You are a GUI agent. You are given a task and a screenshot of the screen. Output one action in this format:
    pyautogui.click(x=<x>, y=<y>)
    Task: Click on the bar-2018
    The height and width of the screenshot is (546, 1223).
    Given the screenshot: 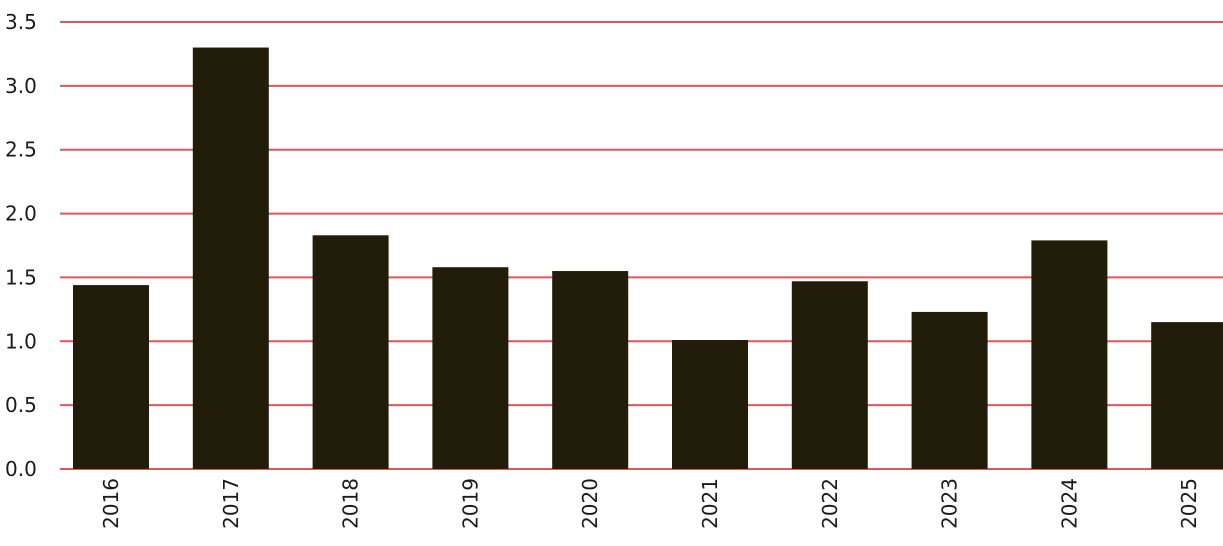 What is the action you would take?
    pyautogui.click(x=350, y=352)
    